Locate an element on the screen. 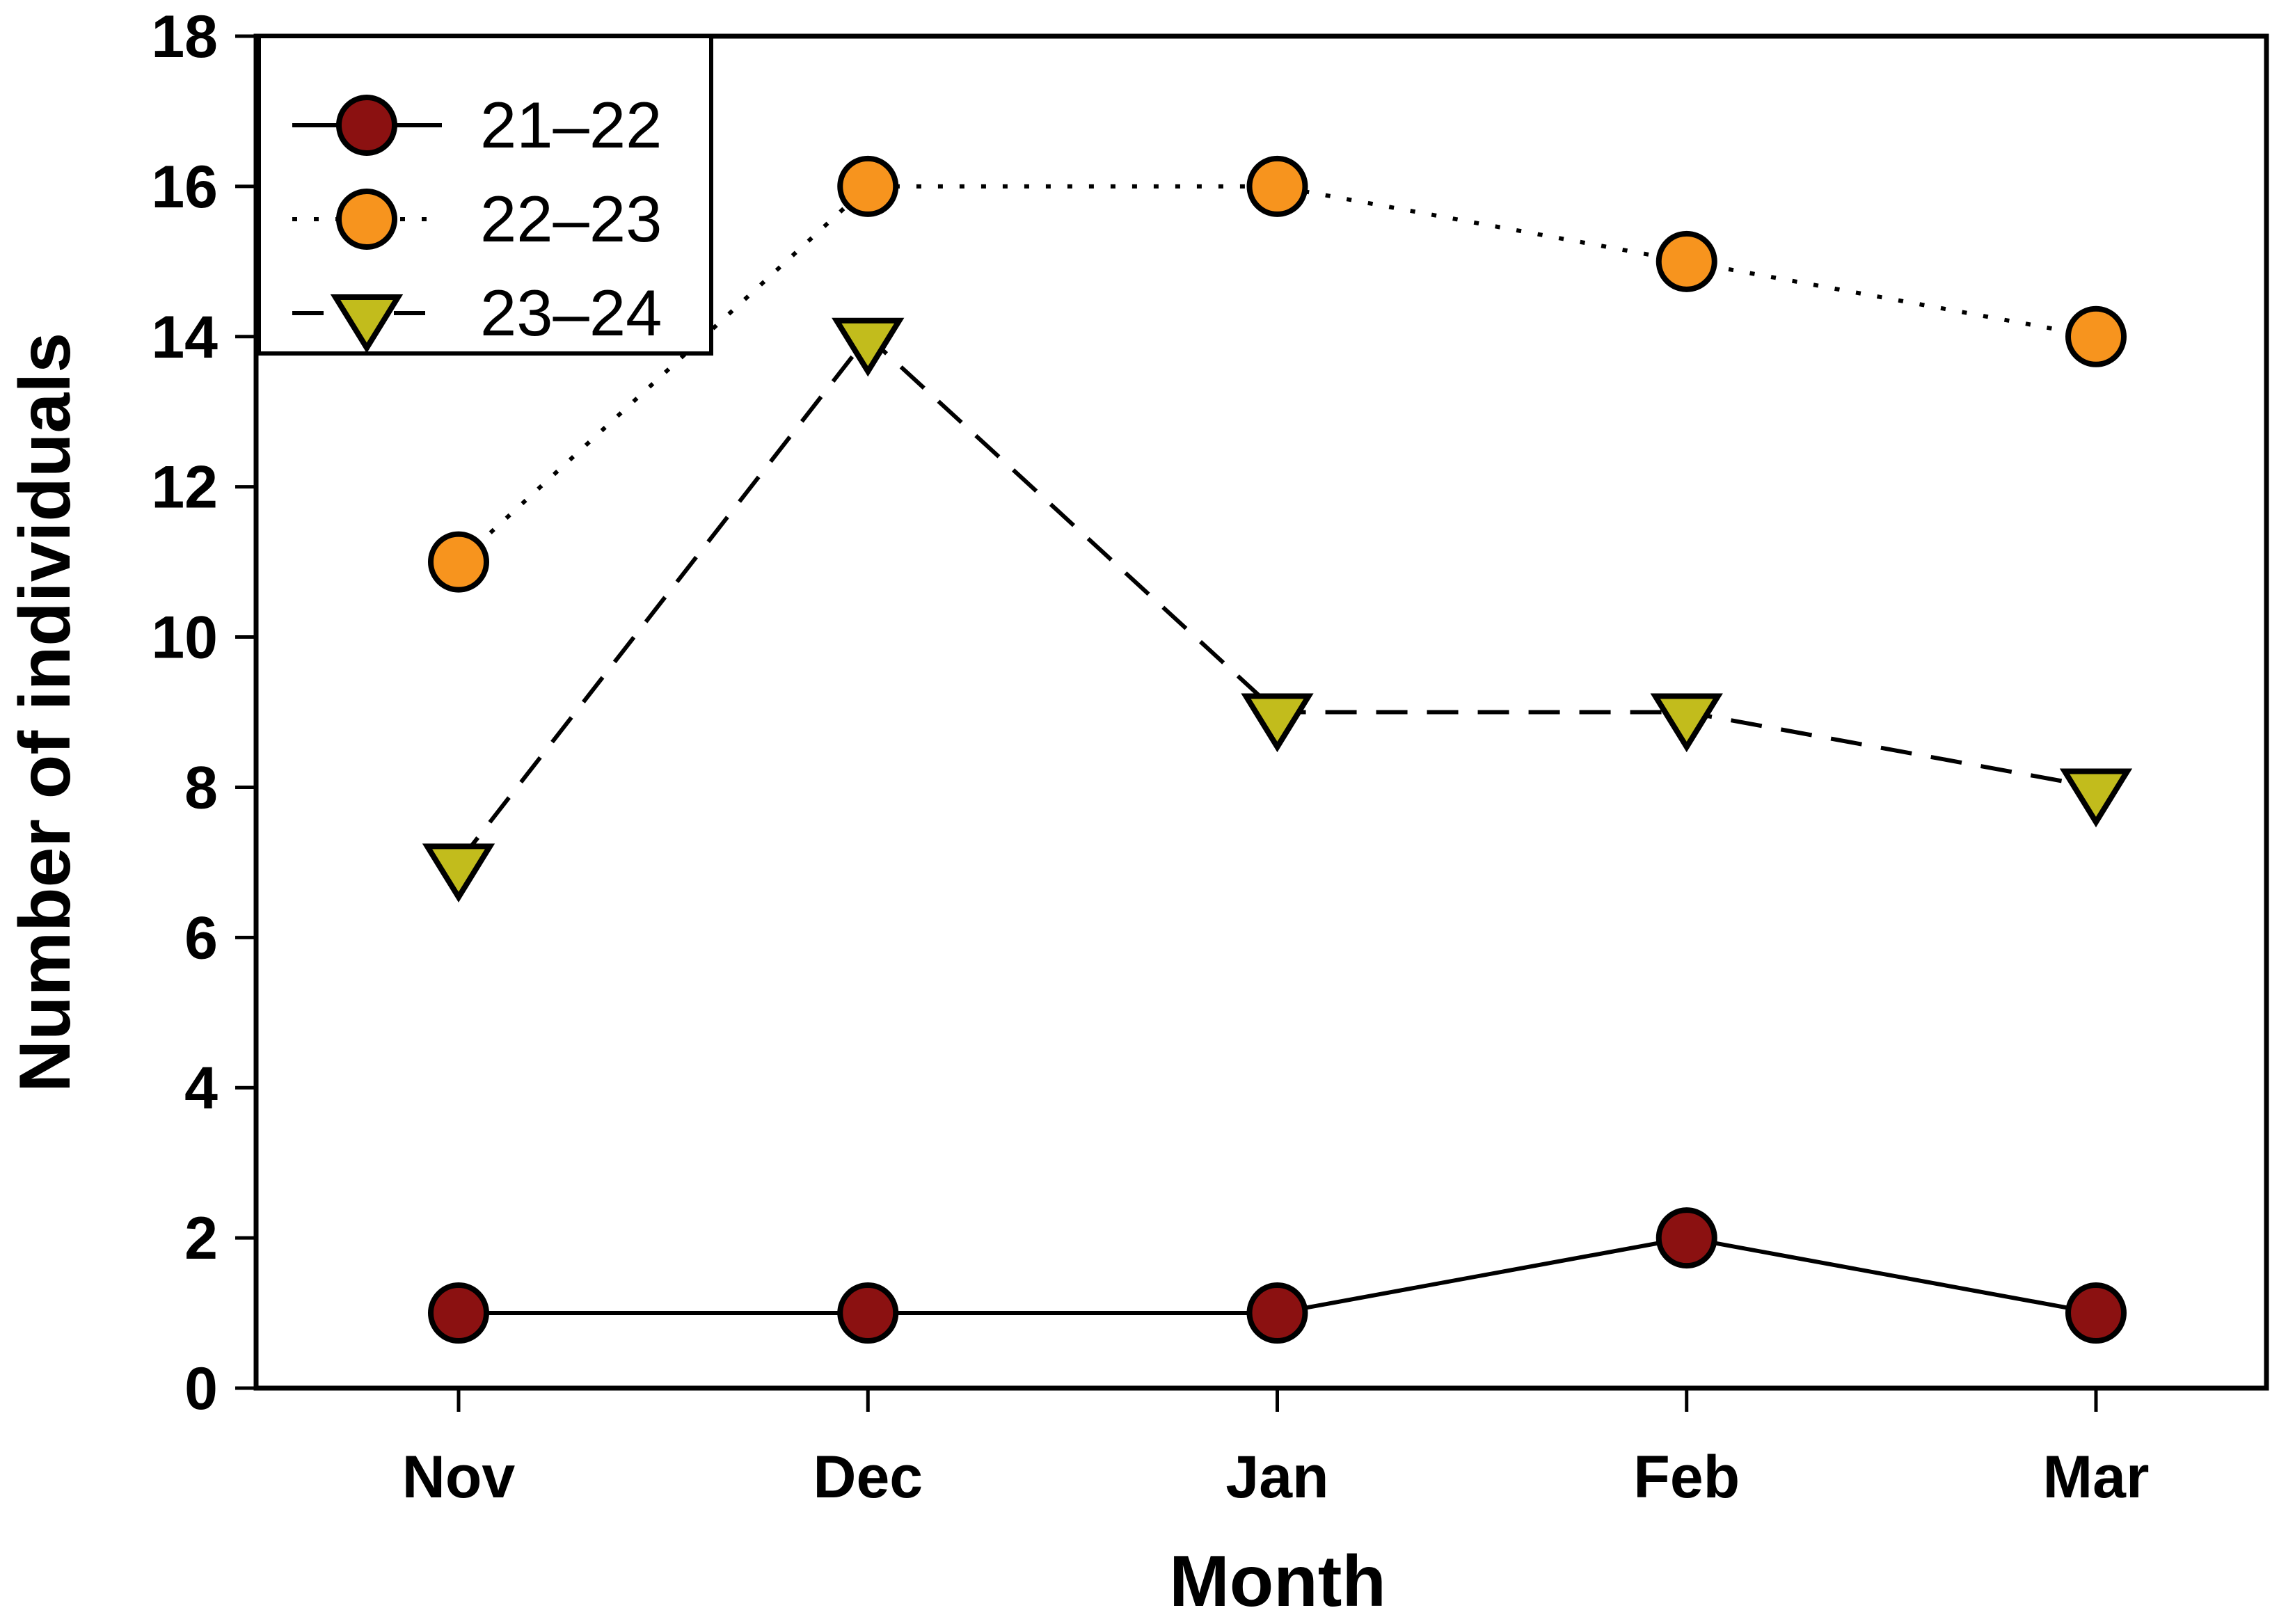 The width and height of the screenshot is (2279, 1624). y-tick-label: 18 is located at coordinates (184, 36).